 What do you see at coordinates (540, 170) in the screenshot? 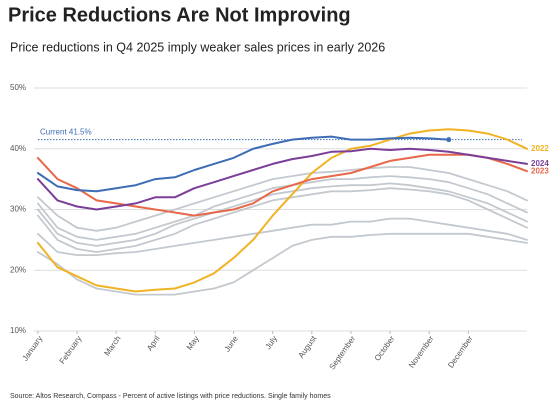
I see `series-end-label: 2023` at bounding box center [540, 170].